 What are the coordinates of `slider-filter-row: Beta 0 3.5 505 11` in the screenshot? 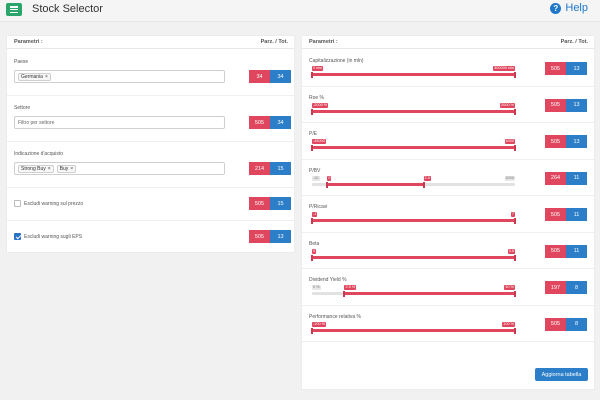 It's located at (448, 251).